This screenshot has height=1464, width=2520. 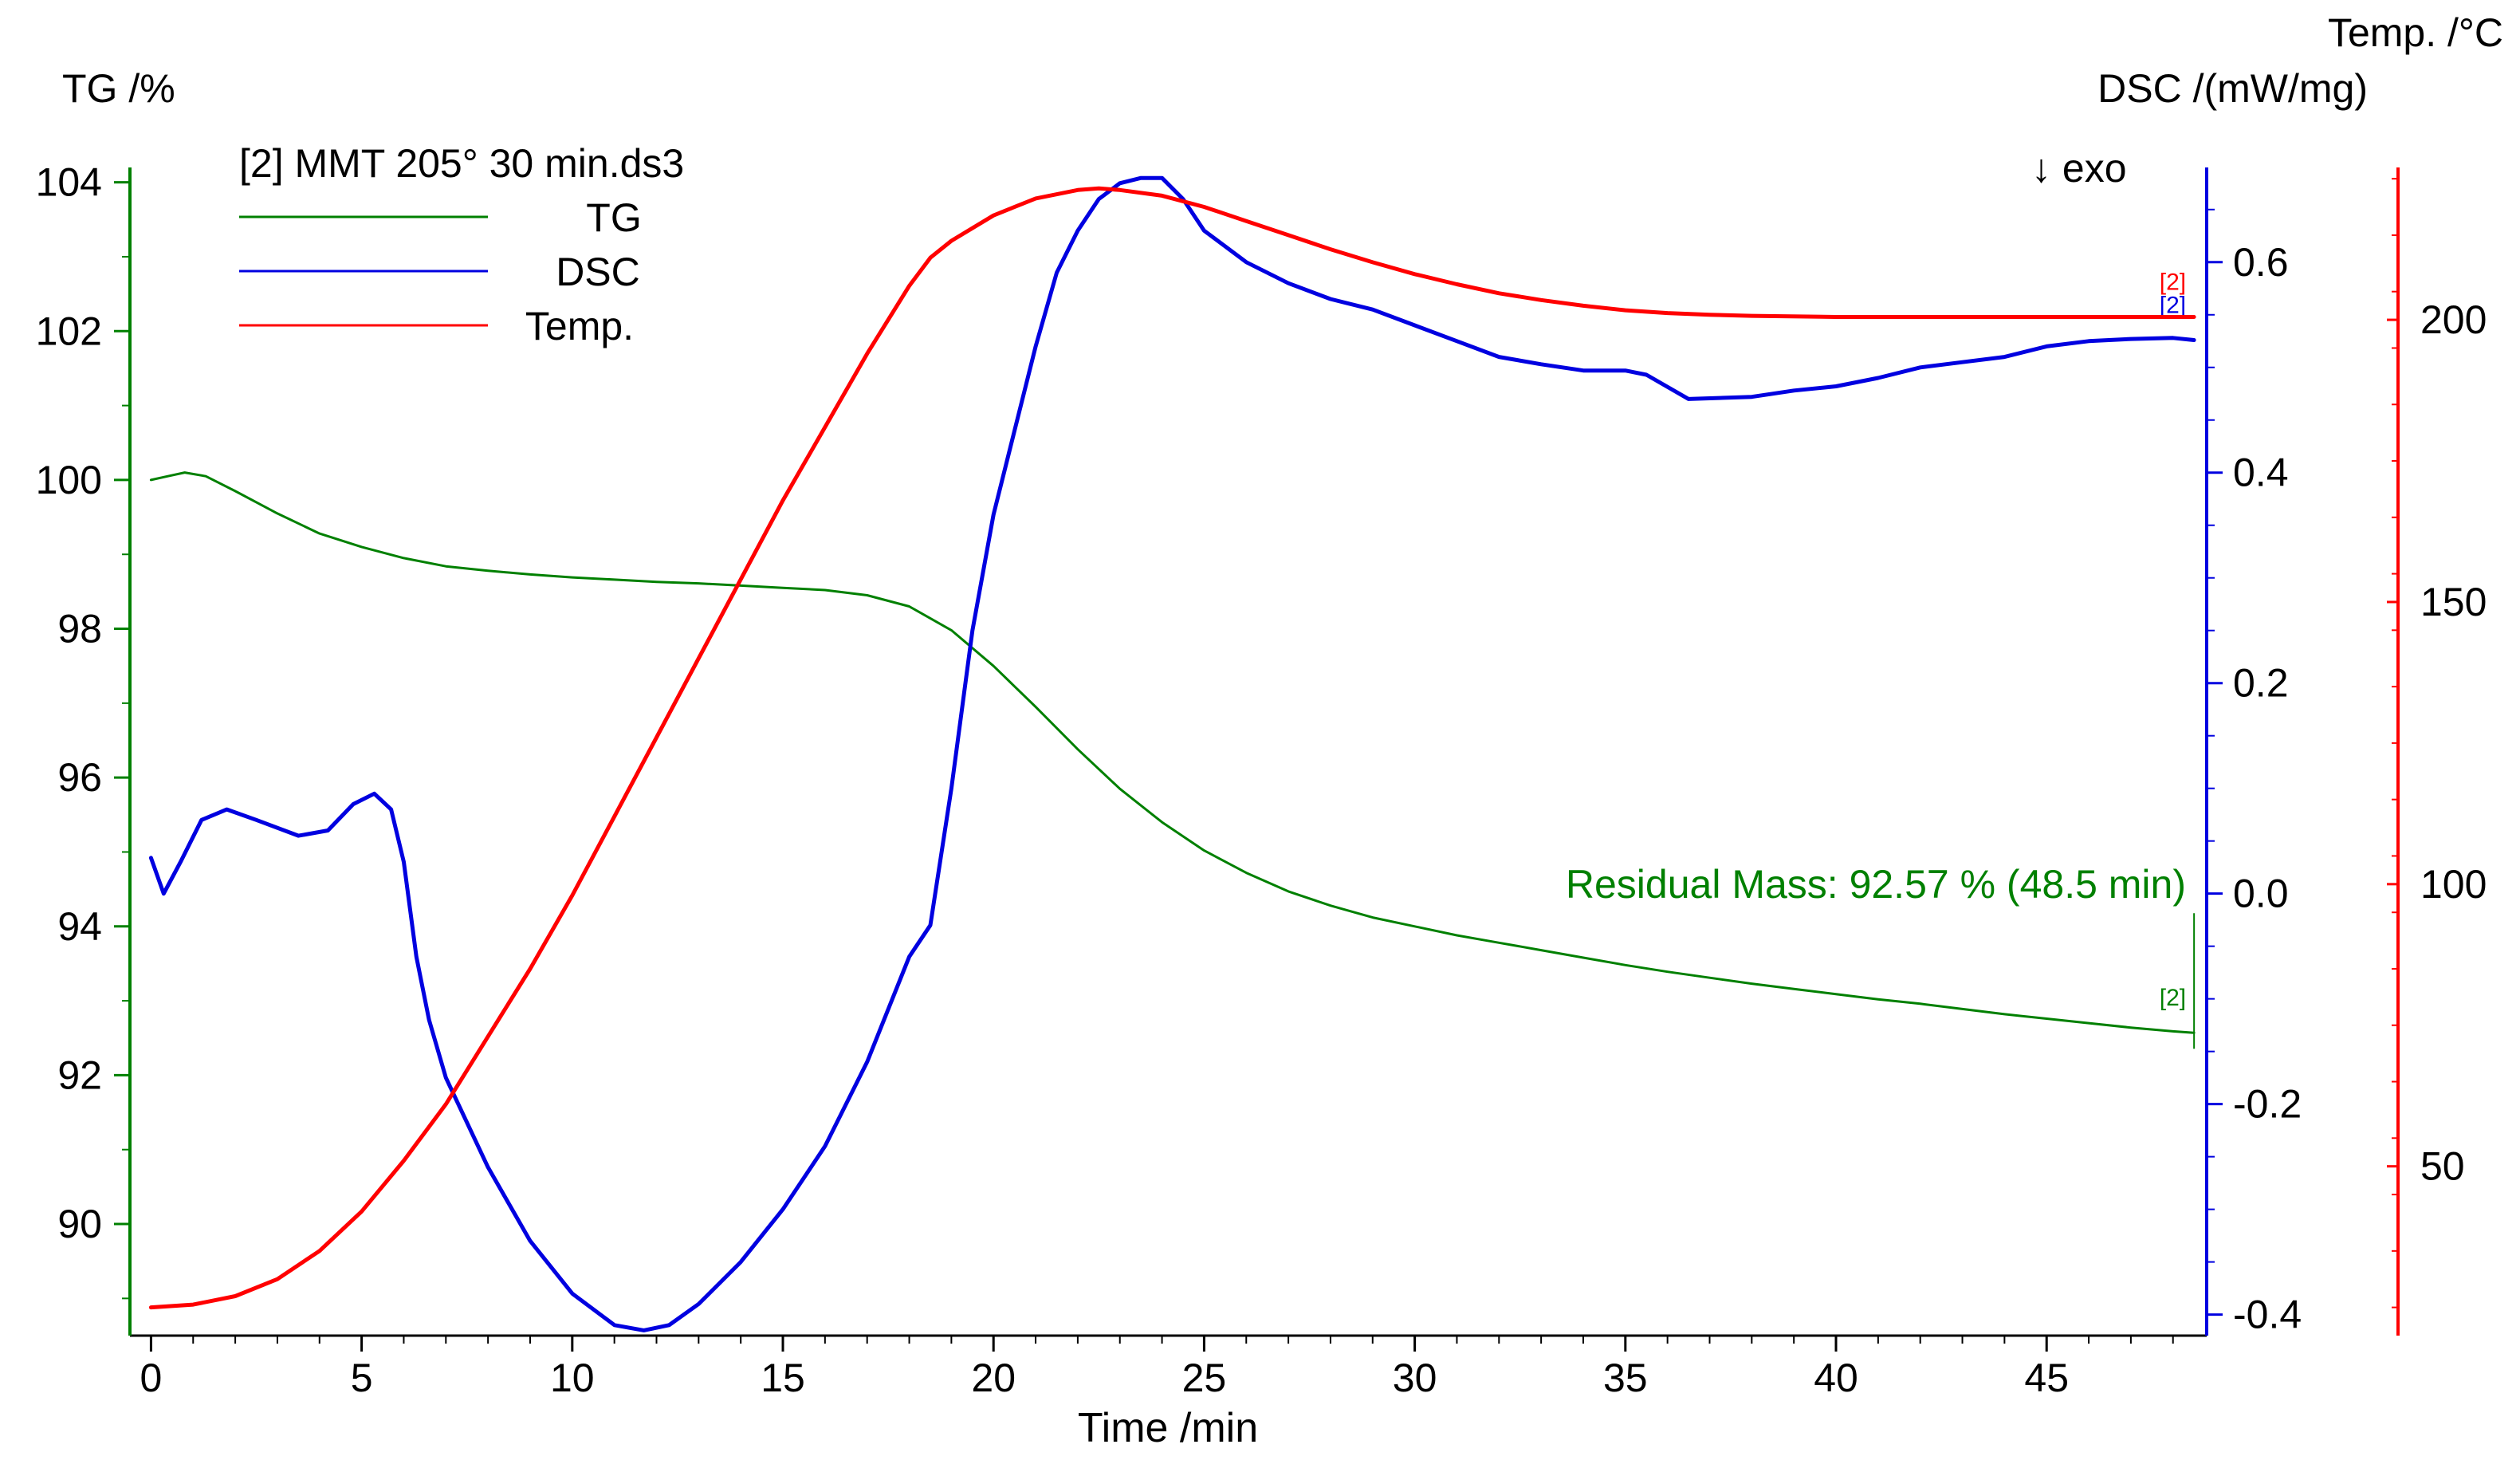 What do you see at coordinates (2173, 305) in the screenshot?
I see `series-end-label-dsc: [2]` at bounding box center [2173, 305].